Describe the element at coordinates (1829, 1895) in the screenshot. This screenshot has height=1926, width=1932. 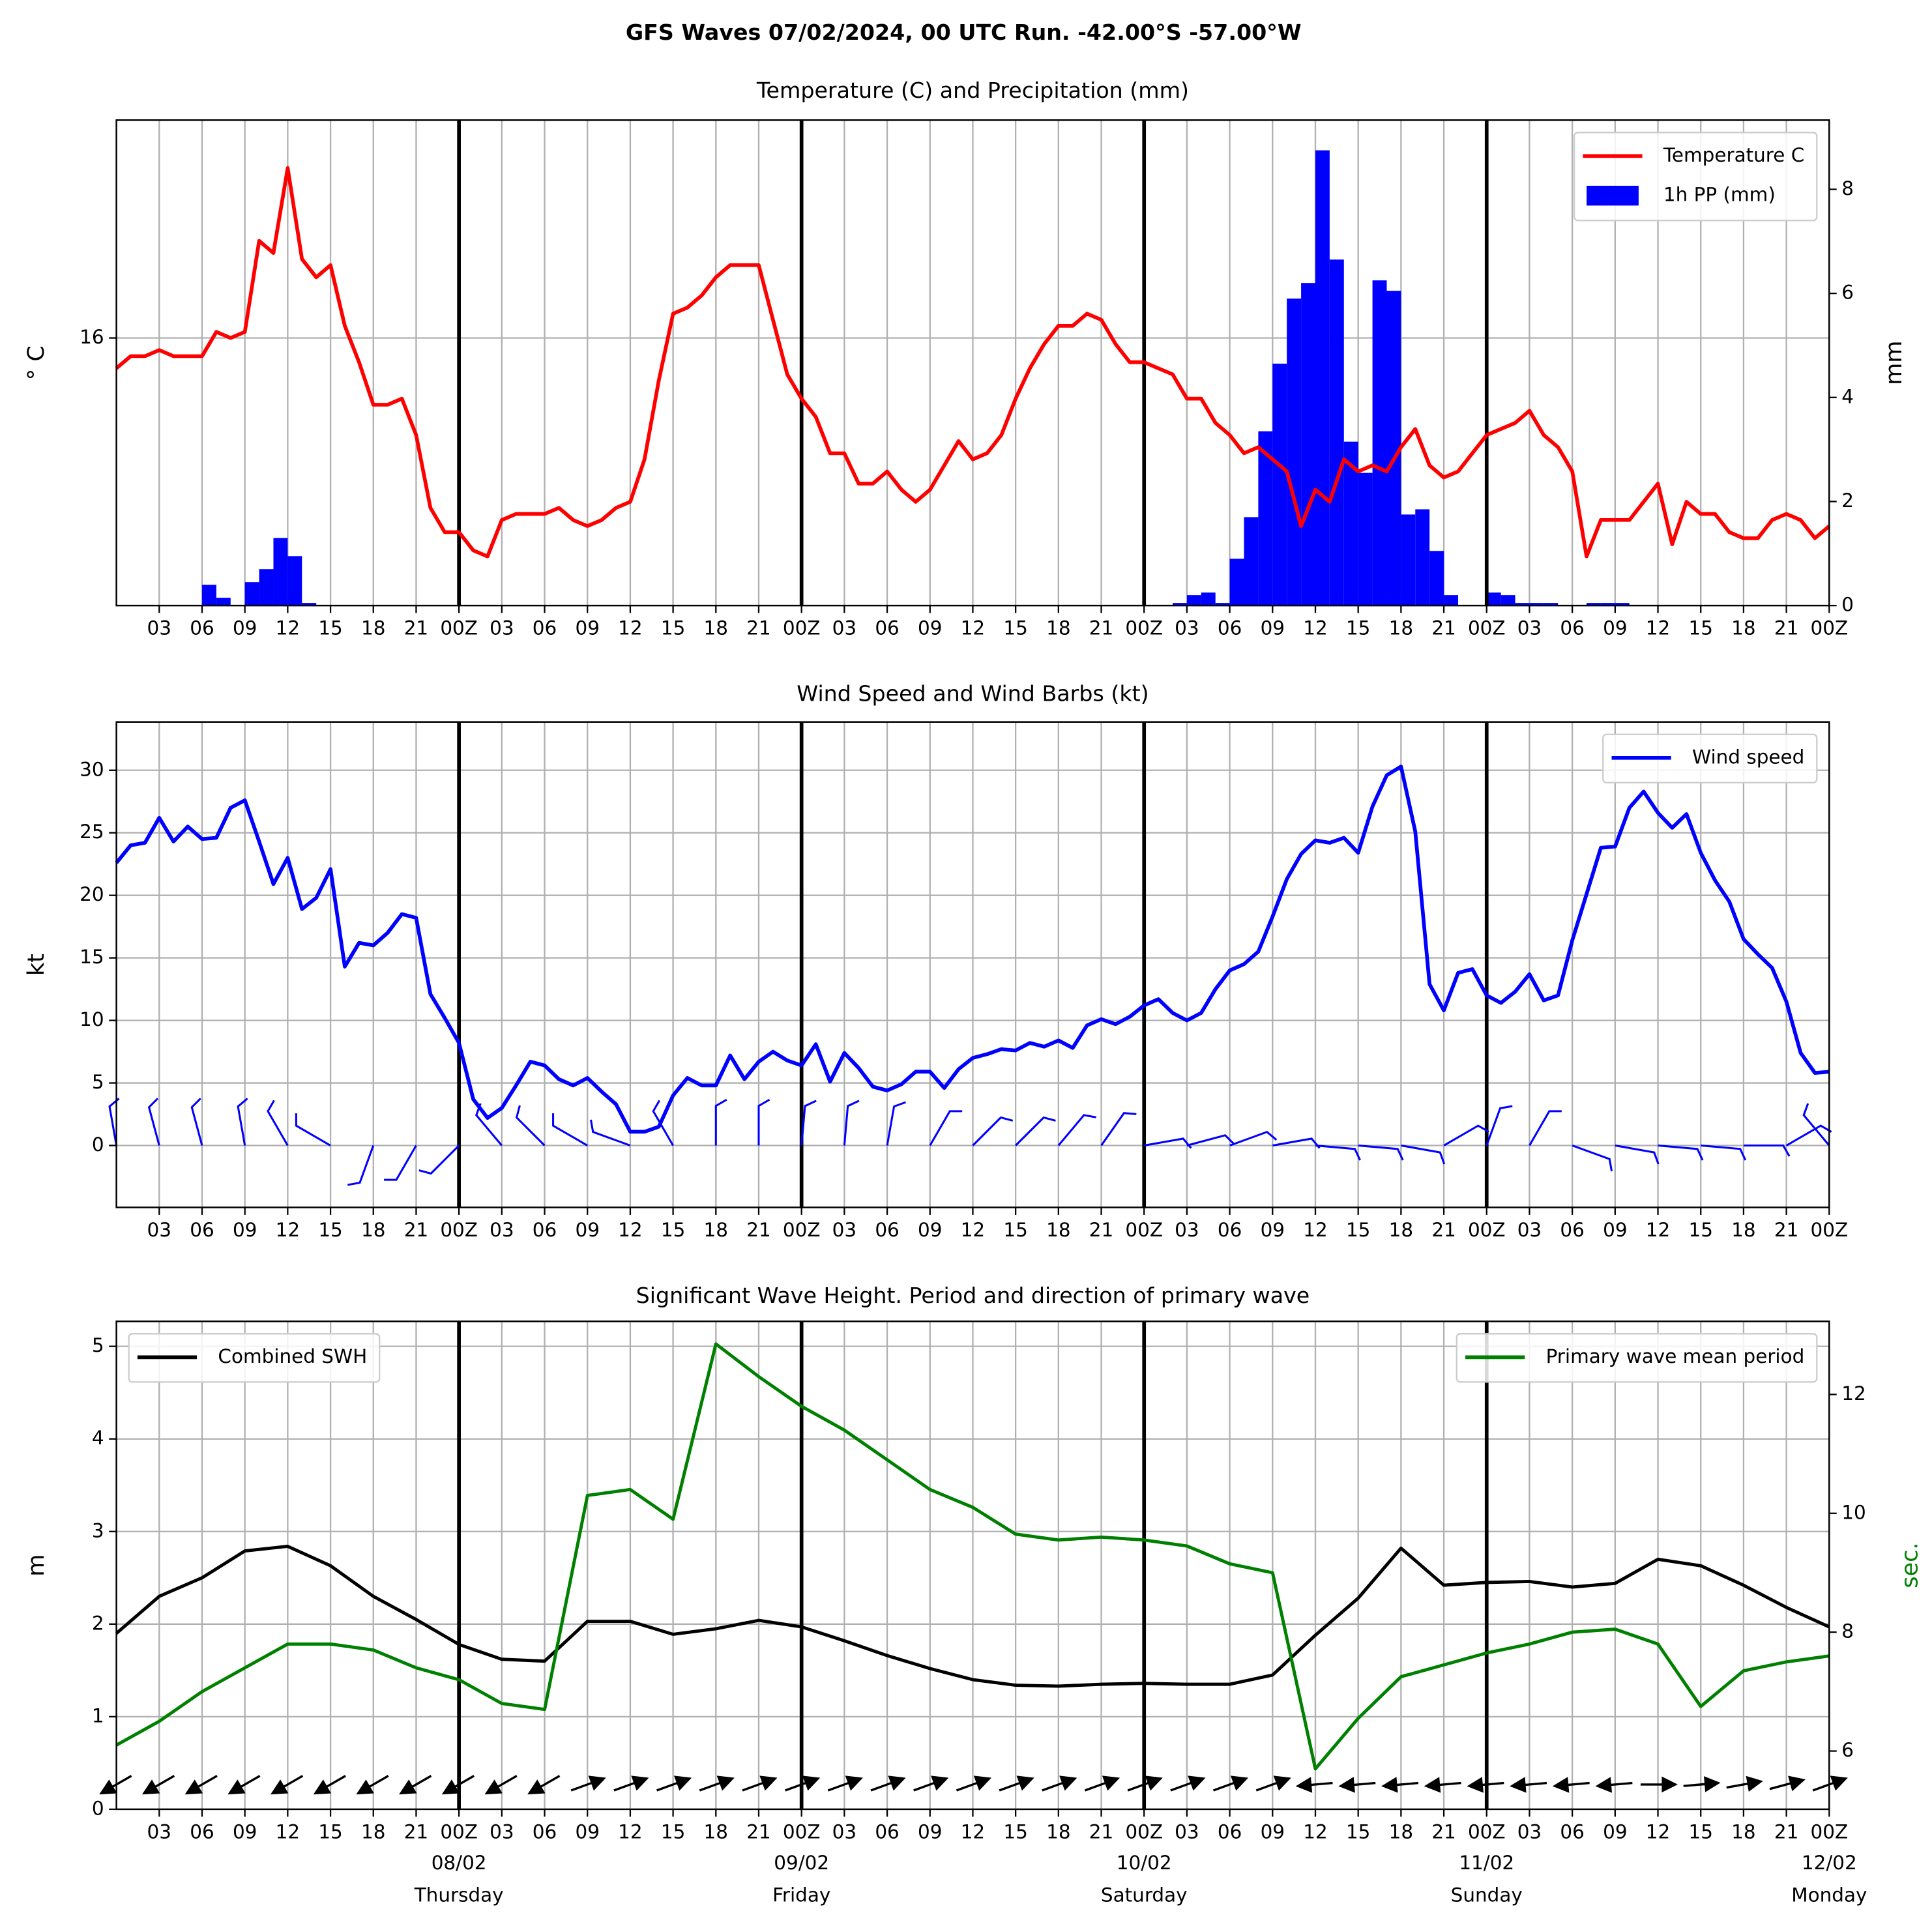
I see `day-label: Monday` at that location.